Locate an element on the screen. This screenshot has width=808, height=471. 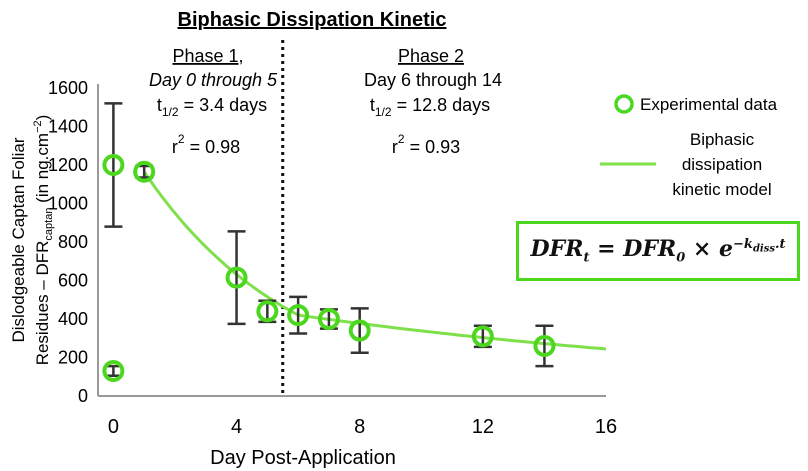
x-tick-16: 16 is located at coordinates (606, 427).